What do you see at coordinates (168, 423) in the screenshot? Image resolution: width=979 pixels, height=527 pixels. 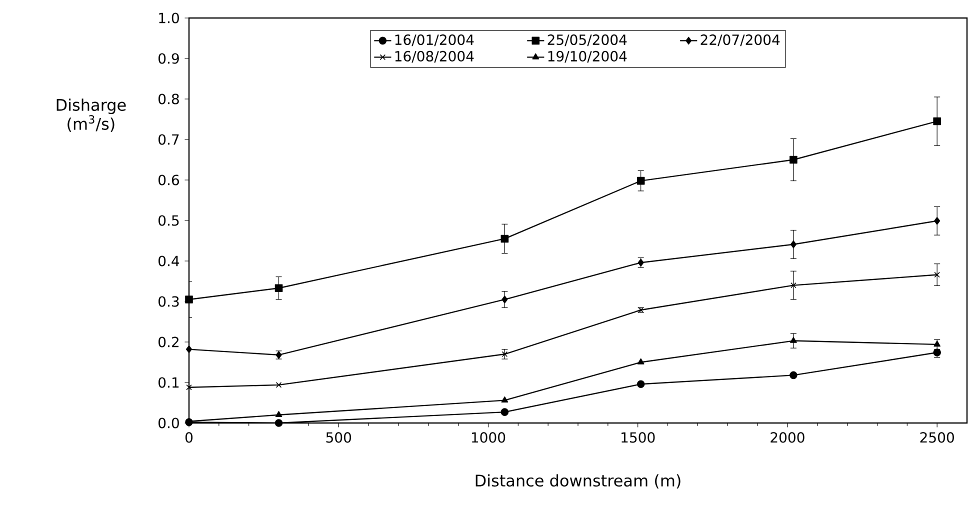 I see `y-tick-label: 0.0` at bounding box center [168, 423].